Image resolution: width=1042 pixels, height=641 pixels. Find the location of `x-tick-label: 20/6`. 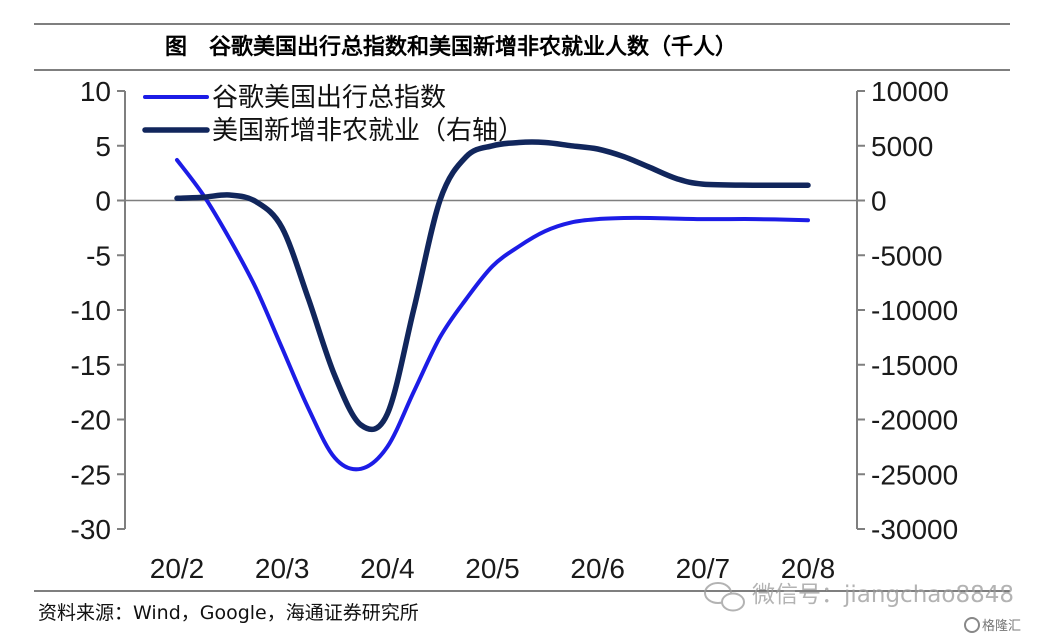

x-tick-label: 20/6 is located at coordinates (597, 568).